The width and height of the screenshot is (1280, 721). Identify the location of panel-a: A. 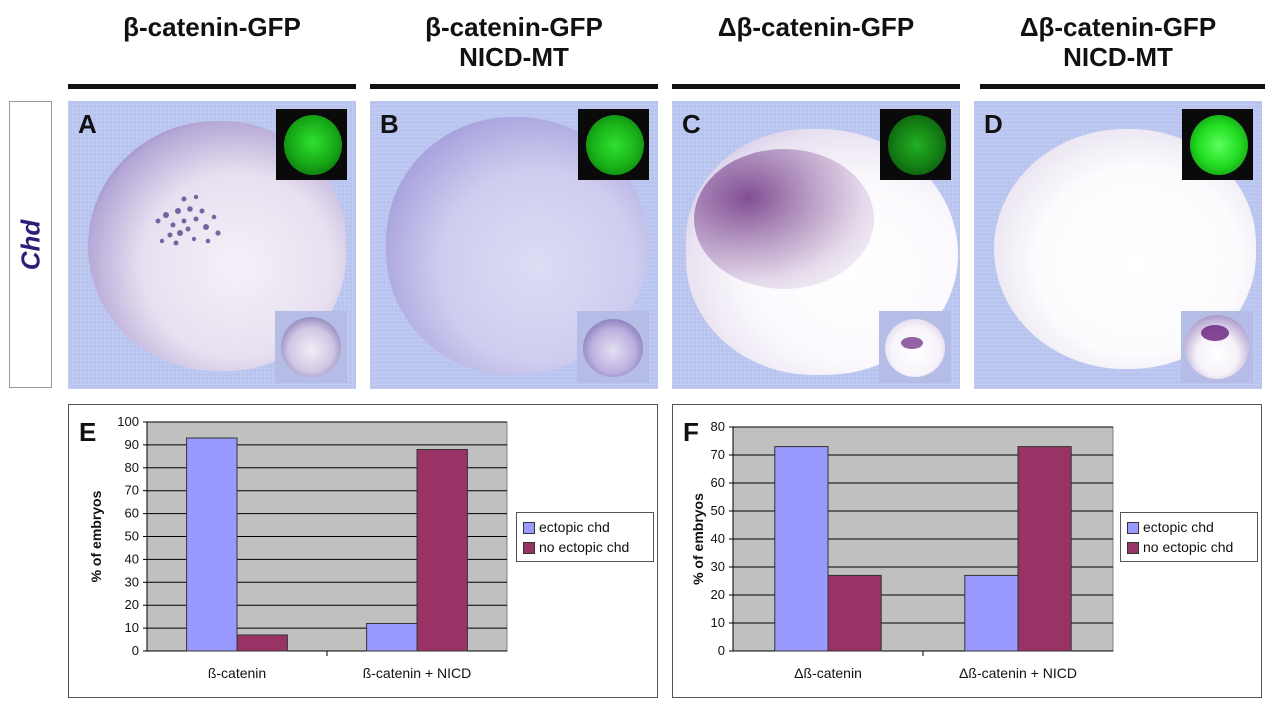
(212, 245).